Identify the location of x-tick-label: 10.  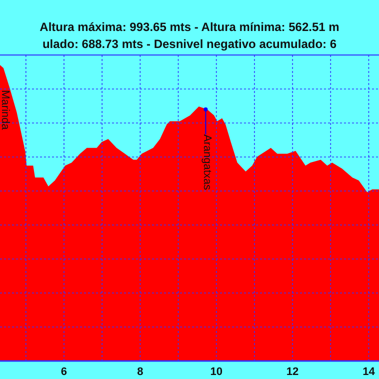
(216, 372).